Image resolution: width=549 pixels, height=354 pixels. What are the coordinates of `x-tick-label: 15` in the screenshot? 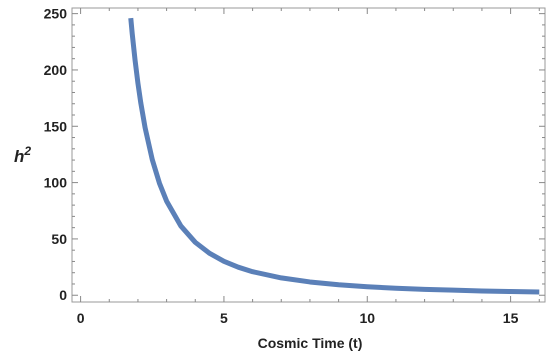 It's located at (511, 318).